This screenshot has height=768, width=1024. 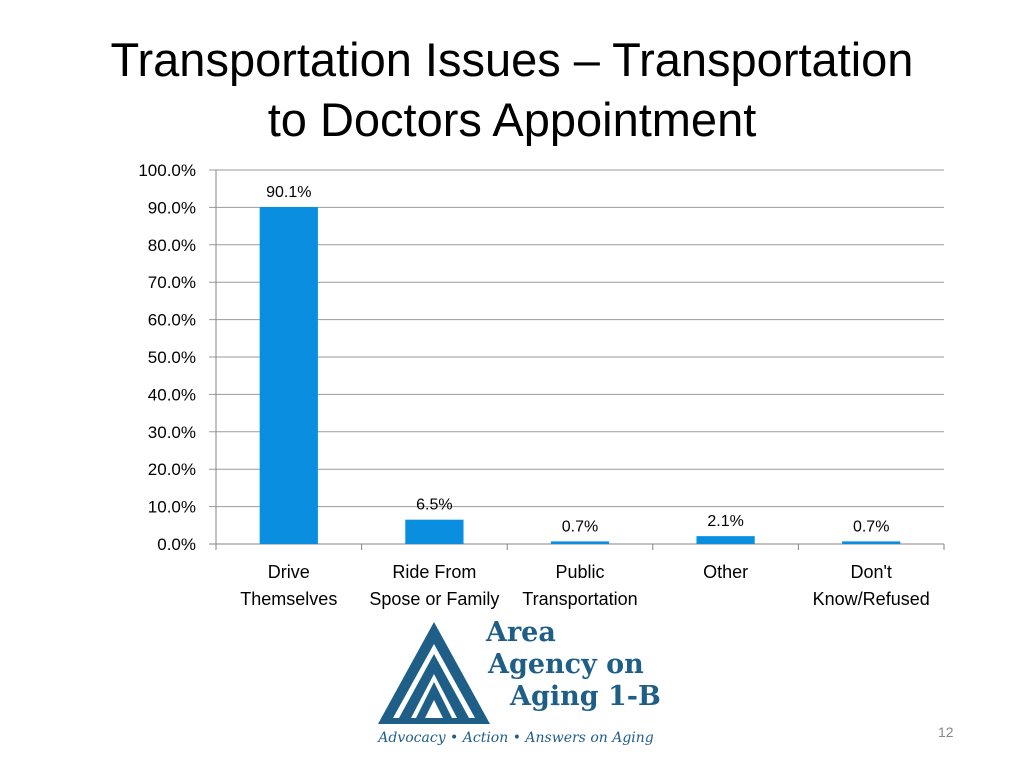 I want to click on y-tick-label: 30.0%, so click(x=172, y=432).